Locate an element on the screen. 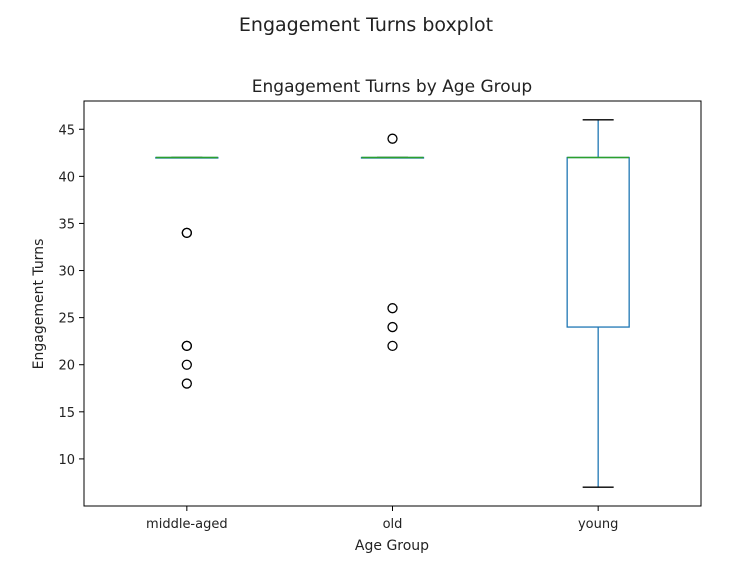 This screenshot has width=732, height=585. y-axis-label: Engagement Turns is located at coordinates (39, 304).